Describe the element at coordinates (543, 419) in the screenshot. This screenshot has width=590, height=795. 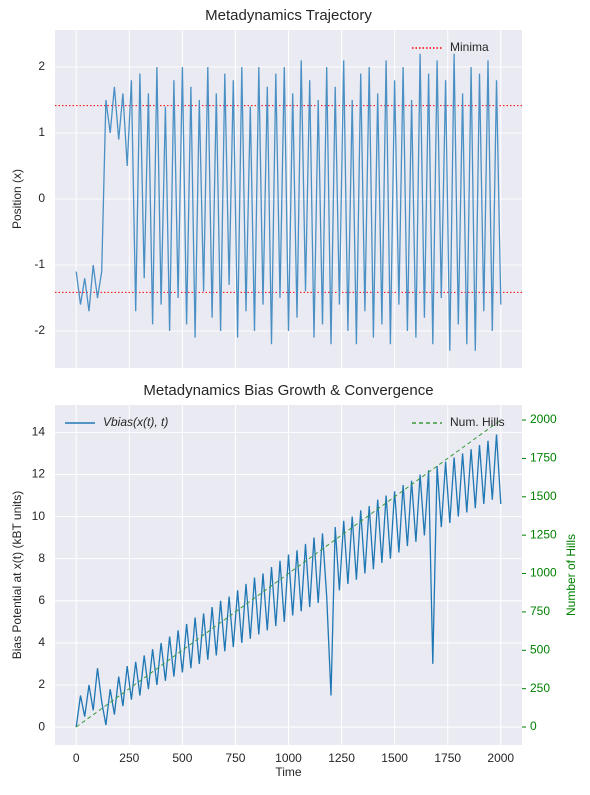
I see `y2-tick-label: 2000` at that location.